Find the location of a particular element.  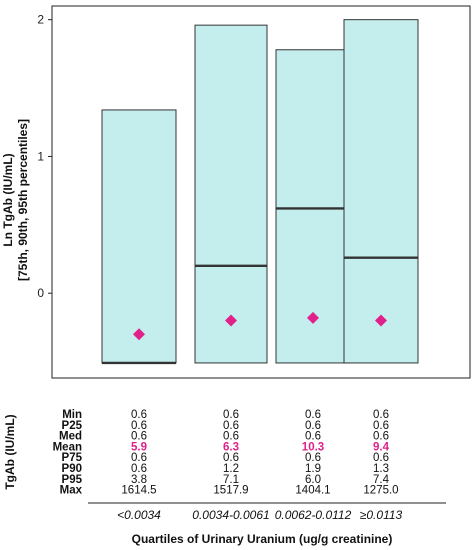

table-cell: 10.3 is located at coordinates (313, 447).